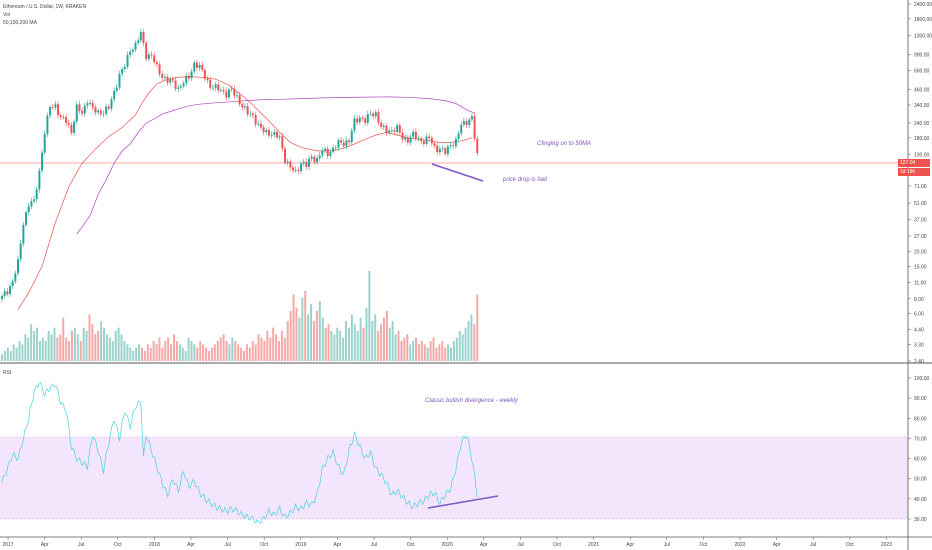  What do you see at coordinates (920, 237) in the screenshot?
I see `price-tick-label: 27.00` at bounding box center [920, 237].